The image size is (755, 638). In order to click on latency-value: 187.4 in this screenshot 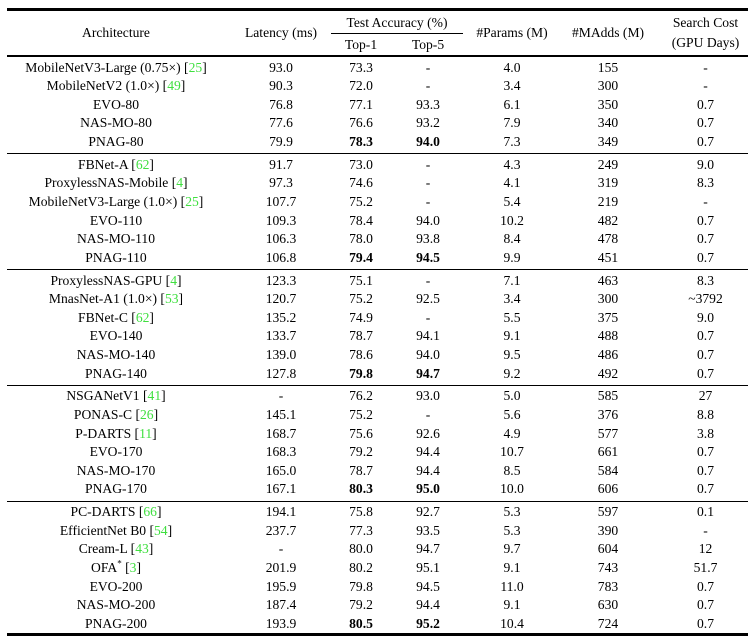, I will do `click(281, 605)`.